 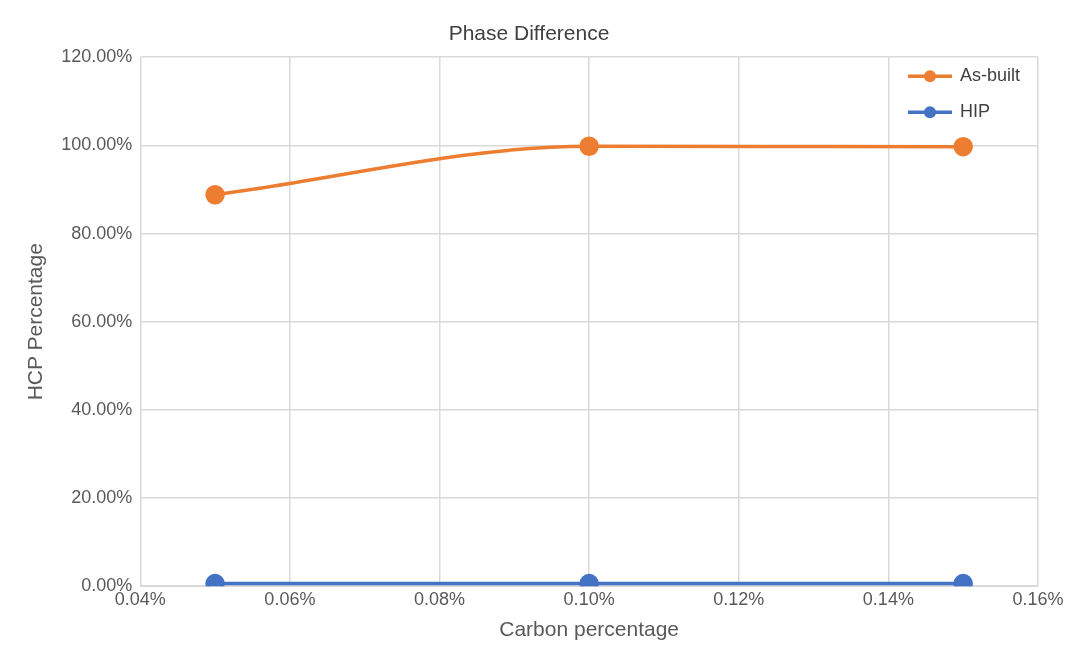 What do you see at coordinates (529, 33) in the screenshot?
I see `chart-title: Phase Difference` at bounding box center [529, 33].